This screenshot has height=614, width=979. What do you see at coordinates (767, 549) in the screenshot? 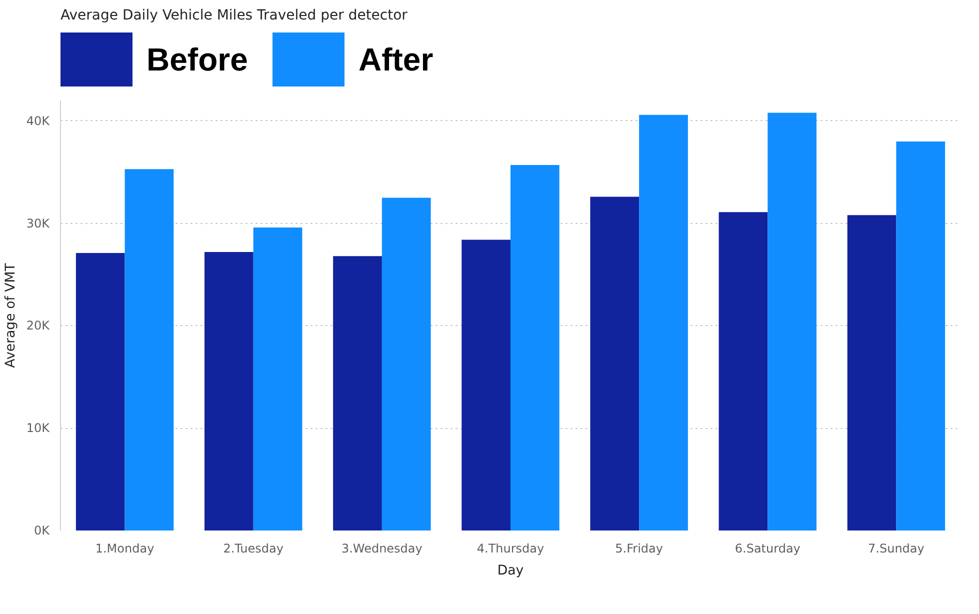
I see `x-tick-label: 6.Saturday` at bounding box center [767, 549].